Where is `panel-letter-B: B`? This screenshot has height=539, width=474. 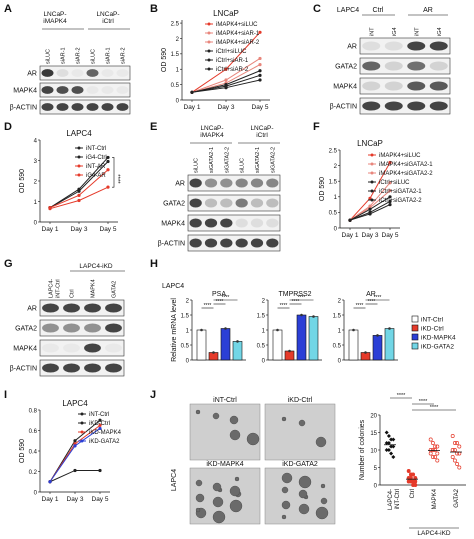 panel-letter-B: B is located at coordinates (154, 9).